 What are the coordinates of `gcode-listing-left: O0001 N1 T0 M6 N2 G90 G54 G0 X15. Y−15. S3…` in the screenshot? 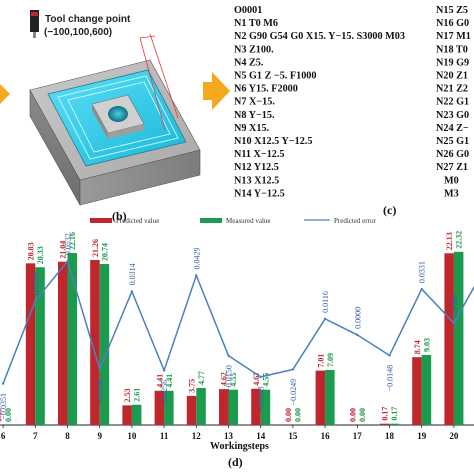 It's located at (319, 102).